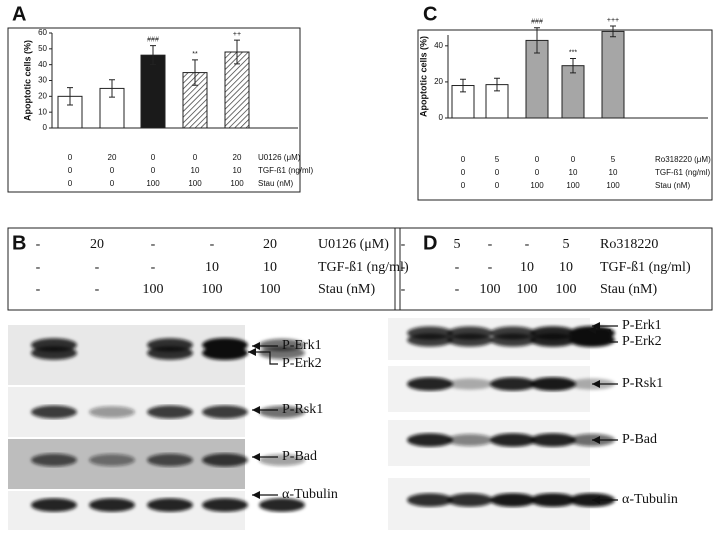  What do you see at coordinates (629, 244) in the screenshot?
I see `treatment-name: Ro318220` at bounding box center [629, 244].